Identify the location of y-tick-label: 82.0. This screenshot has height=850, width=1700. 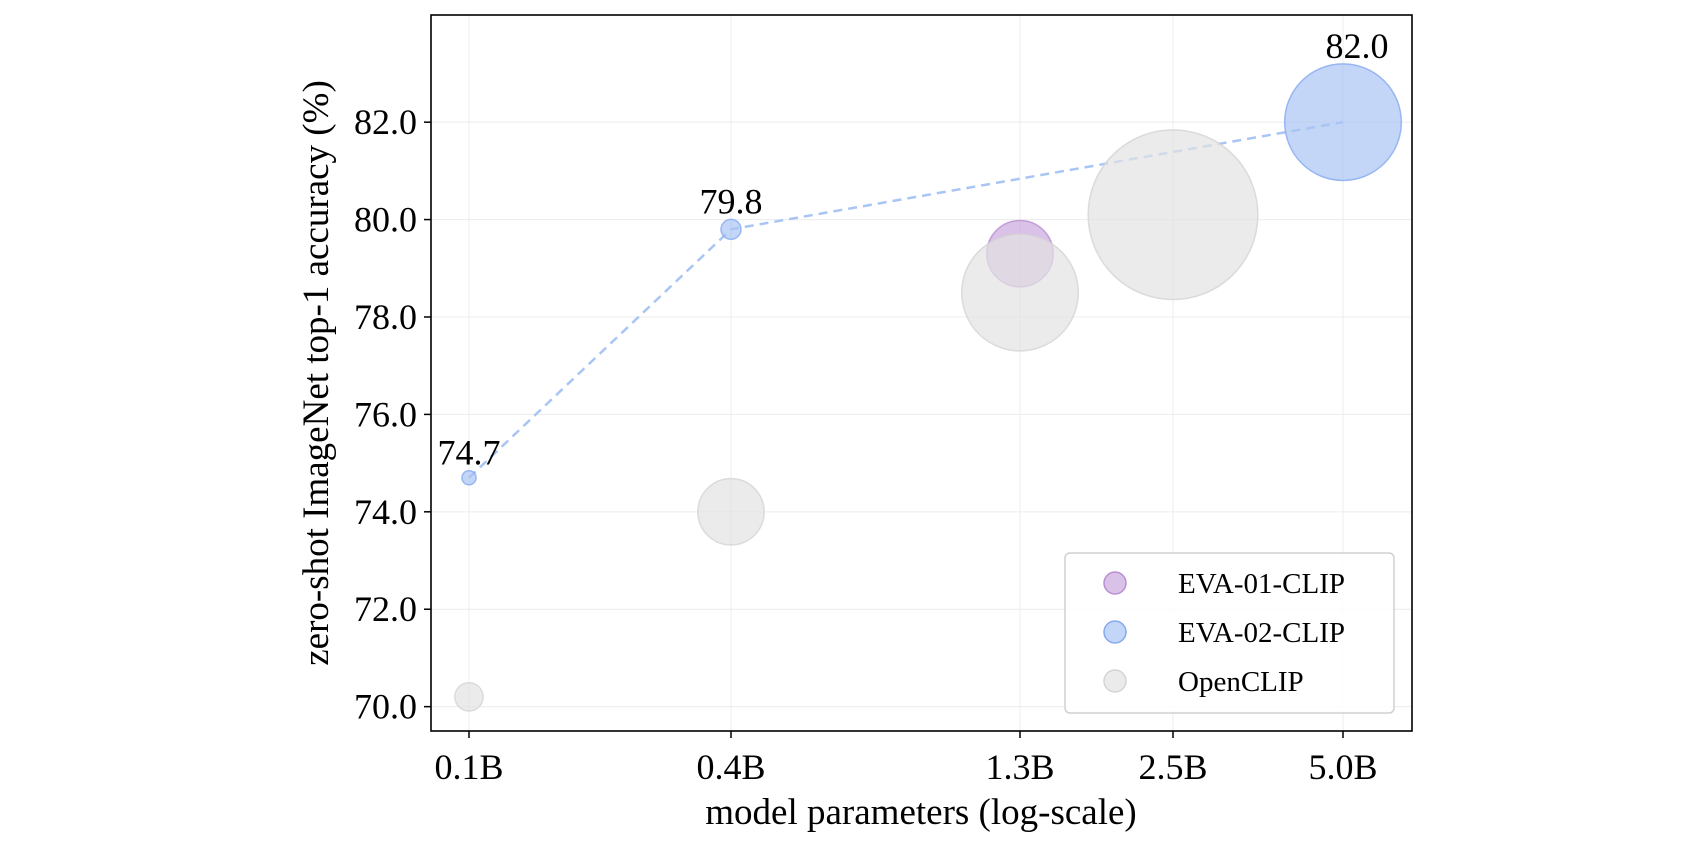
(385, 122).